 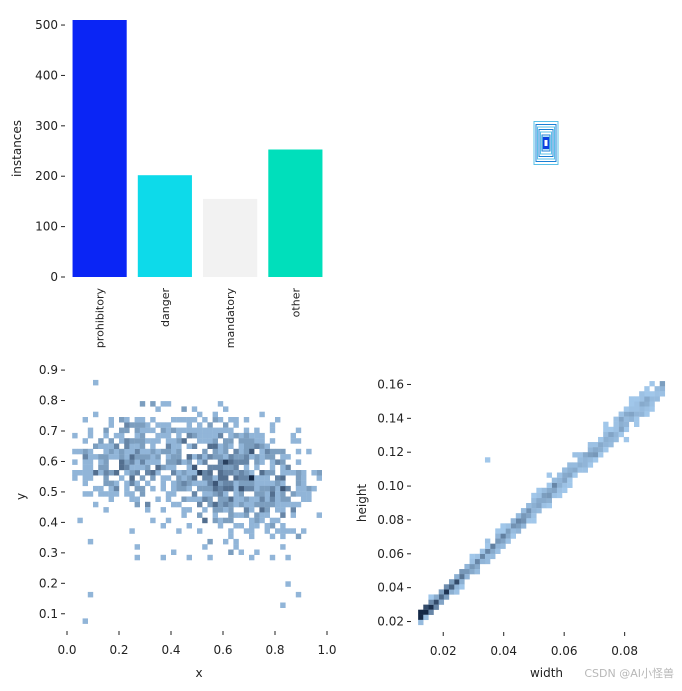 I want to click on y-axis-label: height, so click(x=362, y=503).